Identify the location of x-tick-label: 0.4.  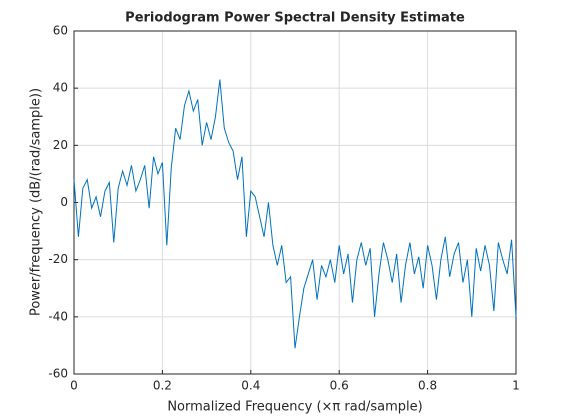
(250, 386).